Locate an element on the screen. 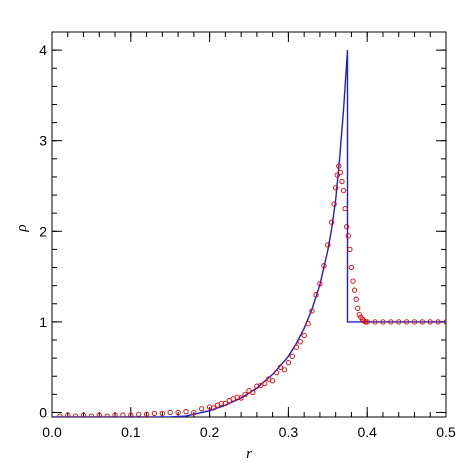 The height and width of the screenshot is (472, 472). y-tick-label: 0 is located at coordinates (43, 412).